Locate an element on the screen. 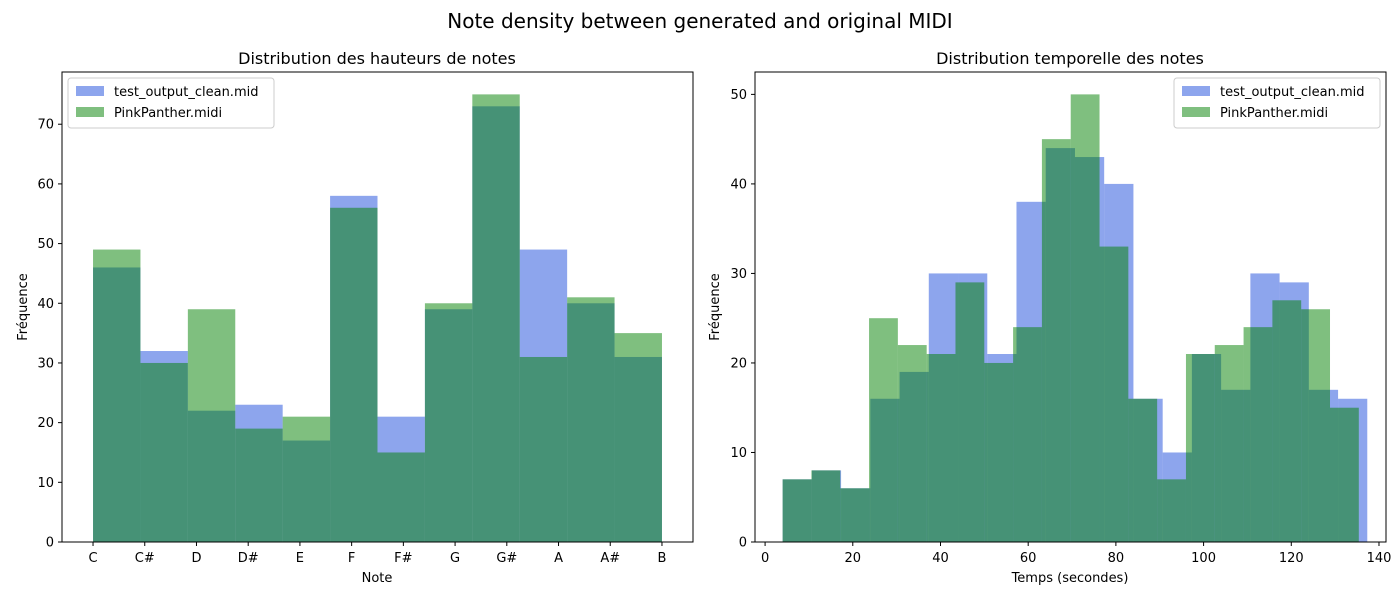 The height and width of the screenshot is (600, 1400). pitch-y-ticks: 0 10 20 30 40 50 60 70 is located at coordinates (49, 334).